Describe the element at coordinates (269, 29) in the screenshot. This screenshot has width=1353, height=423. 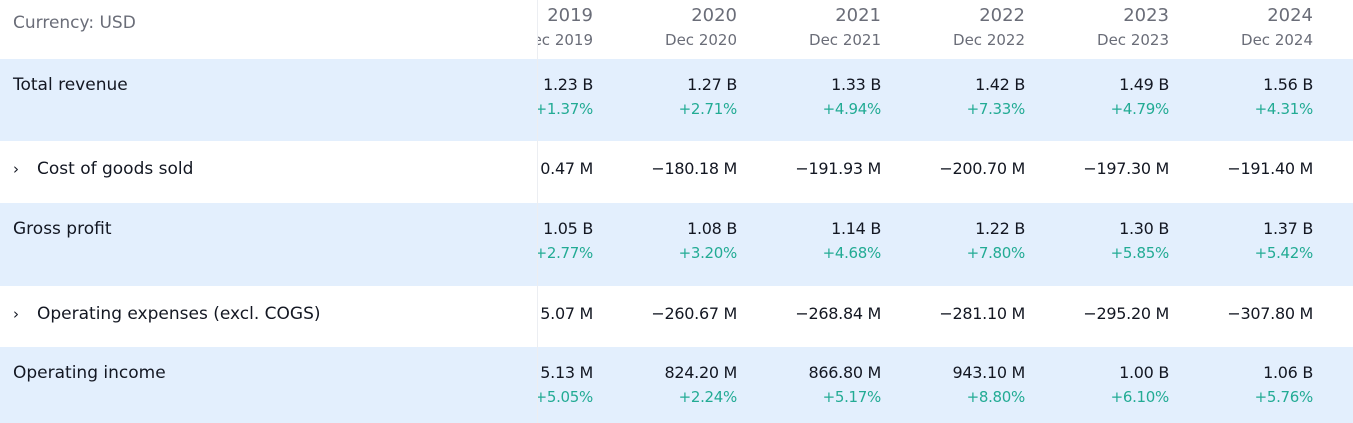
I see `currency-label: Currency: USD` at that location.